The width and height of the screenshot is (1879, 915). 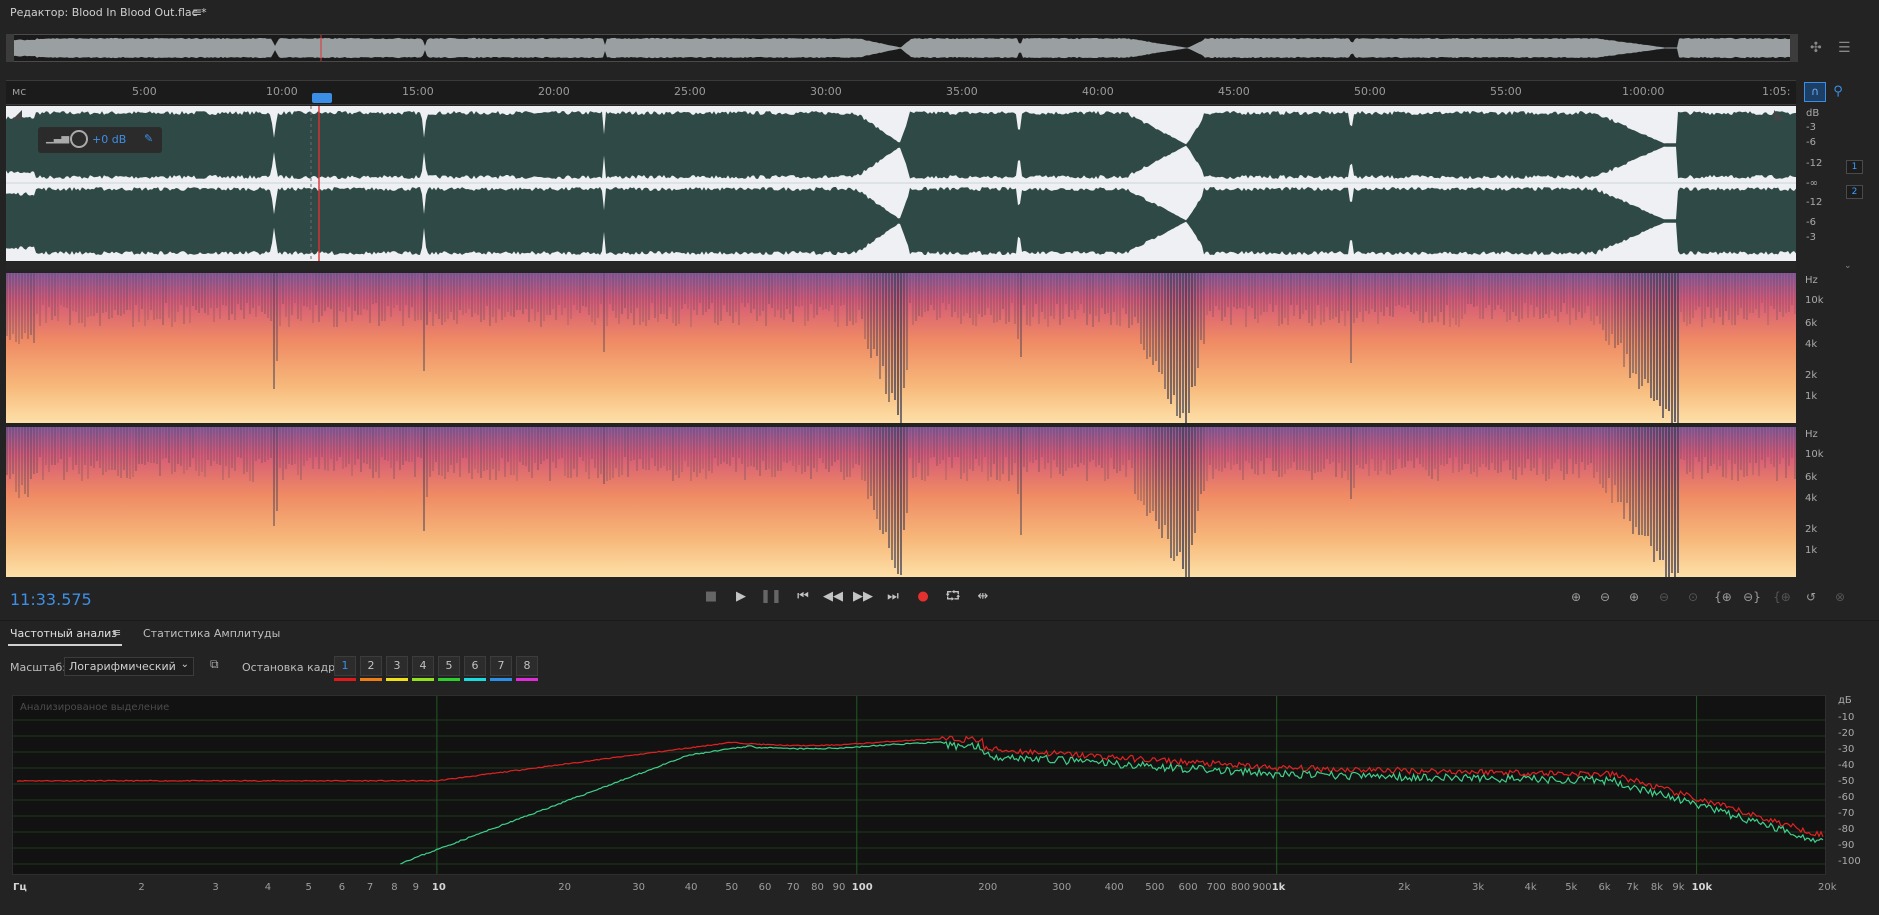 I want to click on editor-title-bar: Редактор: Blood In Blood Out.flac * ≡, so click(x=939, y=14).